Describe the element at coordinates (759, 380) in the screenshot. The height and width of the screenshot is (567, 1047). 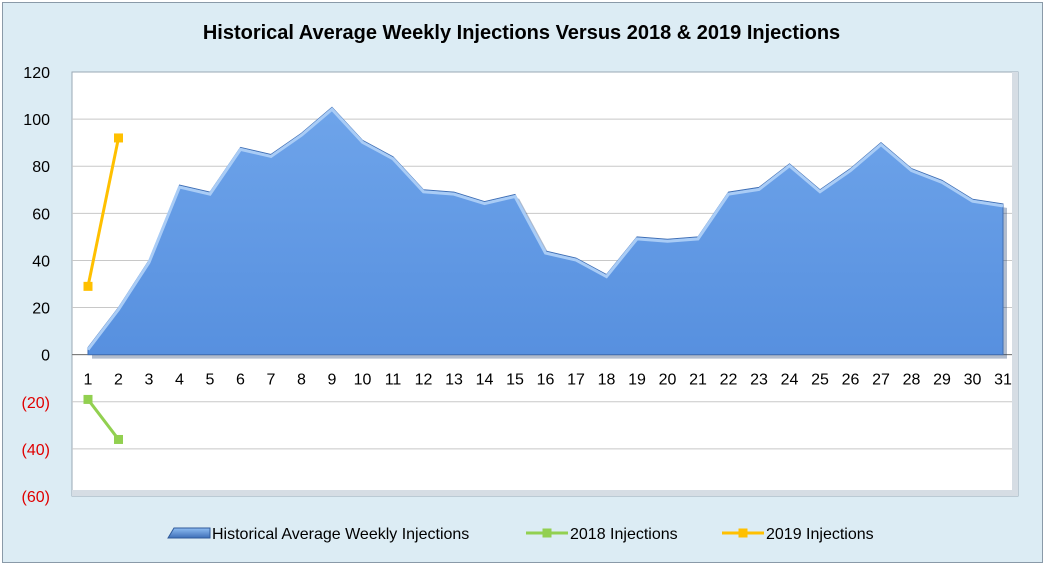
I see `x-tick-label: 23` at that location.